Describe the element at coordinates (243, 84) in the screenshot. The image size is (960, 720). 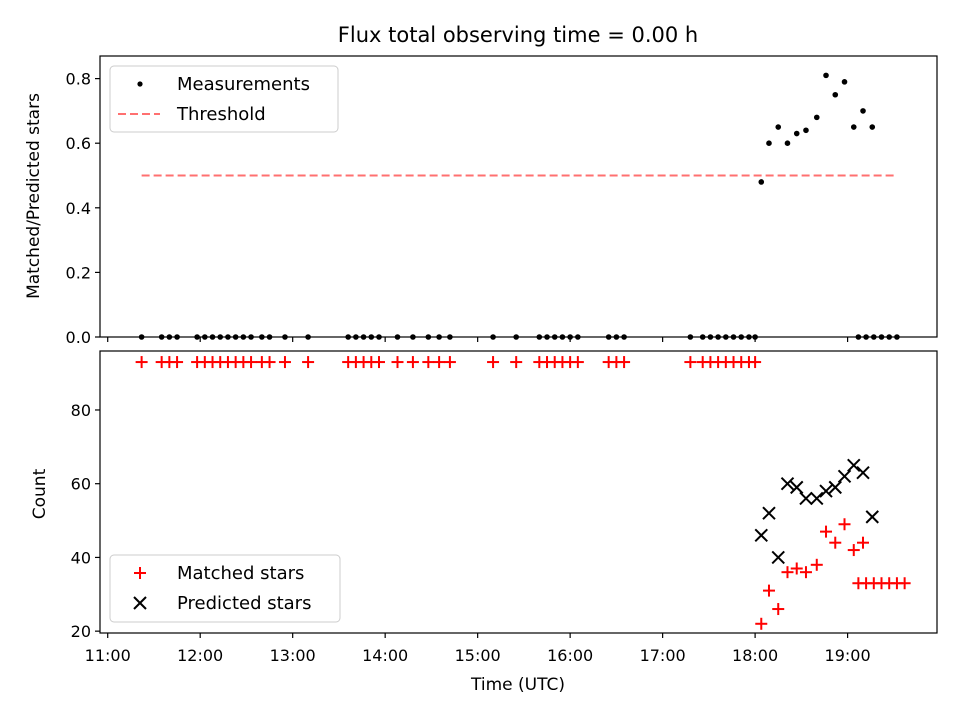
I see `legend-measurements-label: Measurements` at that location.